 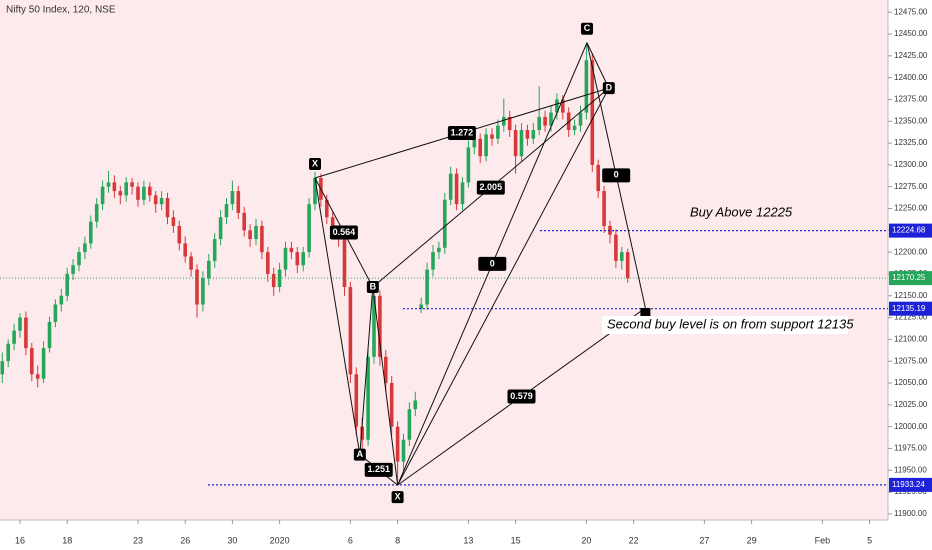 I want to click on level-label: 11933.24, so click(x=908, y=484).